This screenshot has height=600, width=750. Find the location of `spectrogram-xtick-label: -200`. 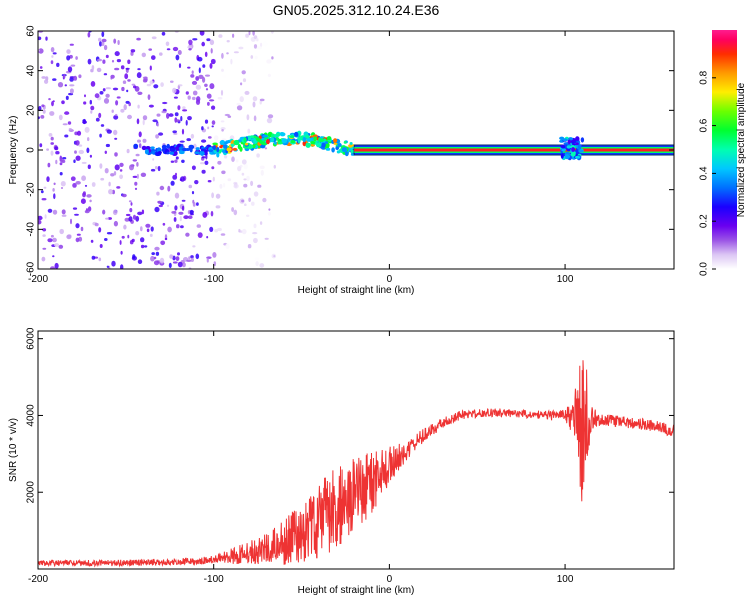

spectrogram-xtick-label: -200 is located at coordinates (38, 279).